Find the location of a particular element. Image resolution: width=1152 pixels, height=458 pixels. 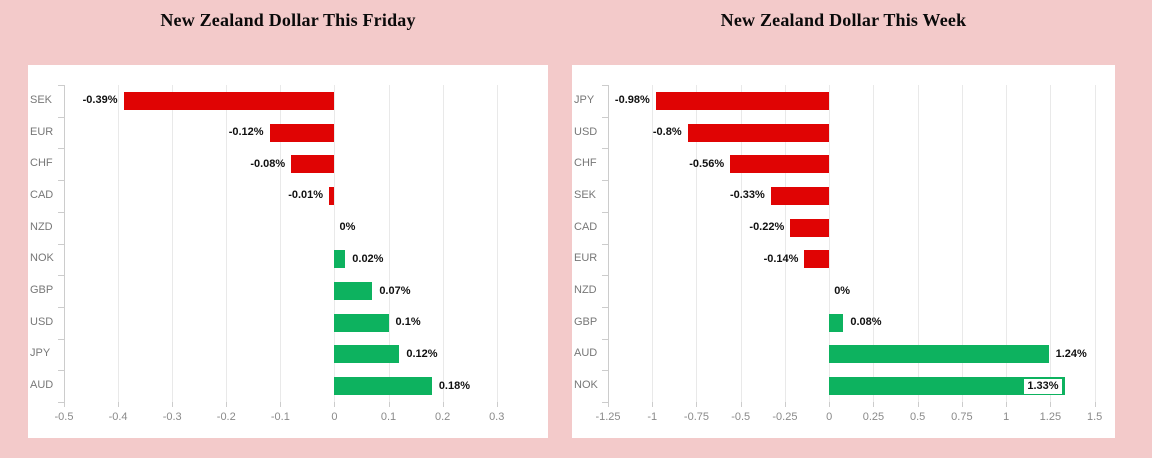

x-tick-label: 1.5 is located at coordinates (1094, 417).